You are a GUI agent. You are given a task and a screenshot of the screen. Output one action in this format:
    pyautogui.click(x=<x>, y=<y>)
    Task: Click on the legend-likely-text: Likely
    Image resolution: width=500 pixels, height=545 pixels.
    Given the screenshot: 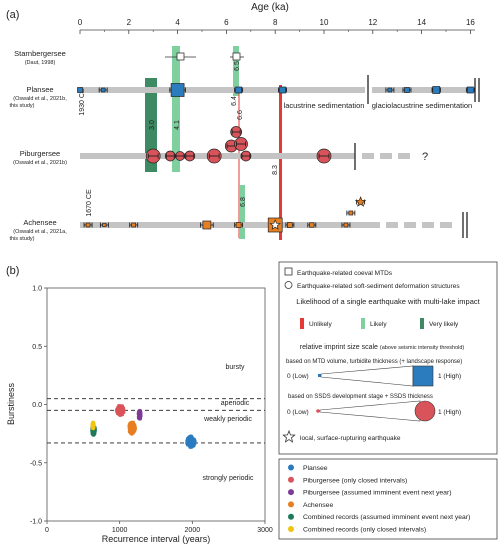 What is the action you would take?
    pyautogui.click(x=378, y=324)
    